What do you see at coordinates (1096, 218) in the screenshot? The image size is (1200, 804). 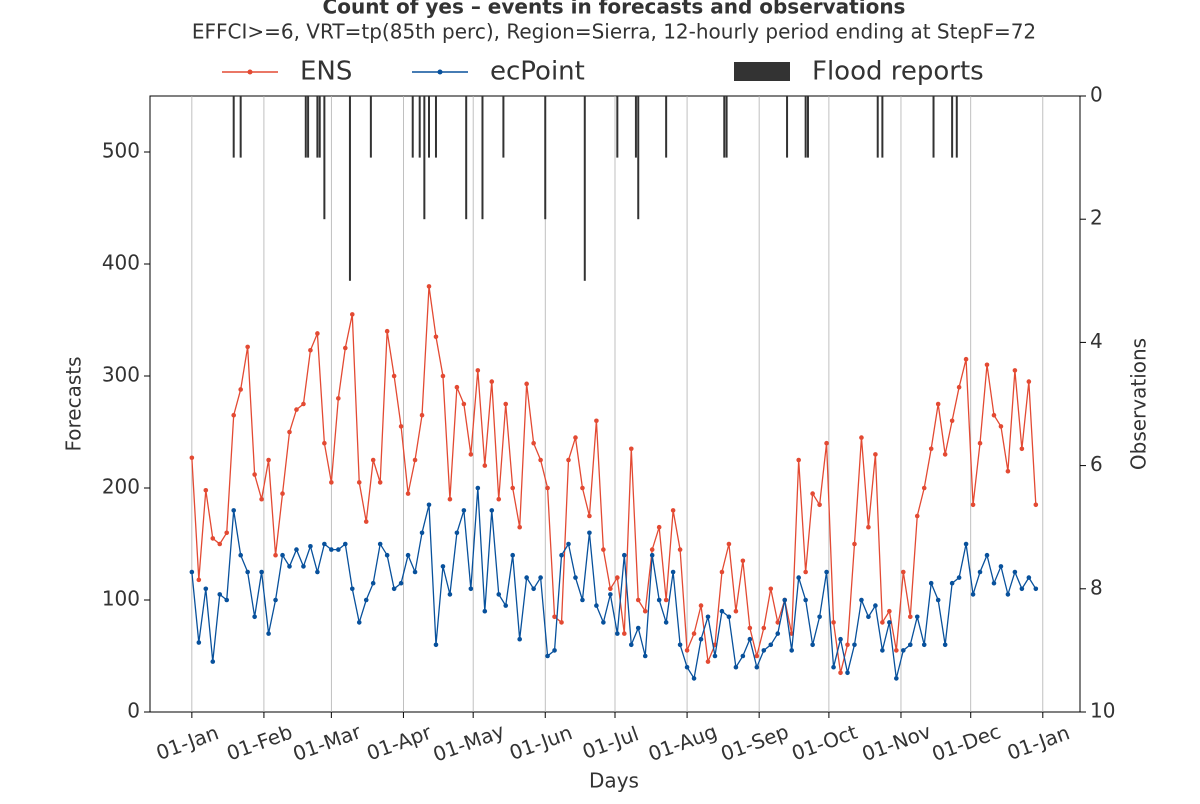 I see `y2-tick-label: 2` at bounding box center [1096, 218].